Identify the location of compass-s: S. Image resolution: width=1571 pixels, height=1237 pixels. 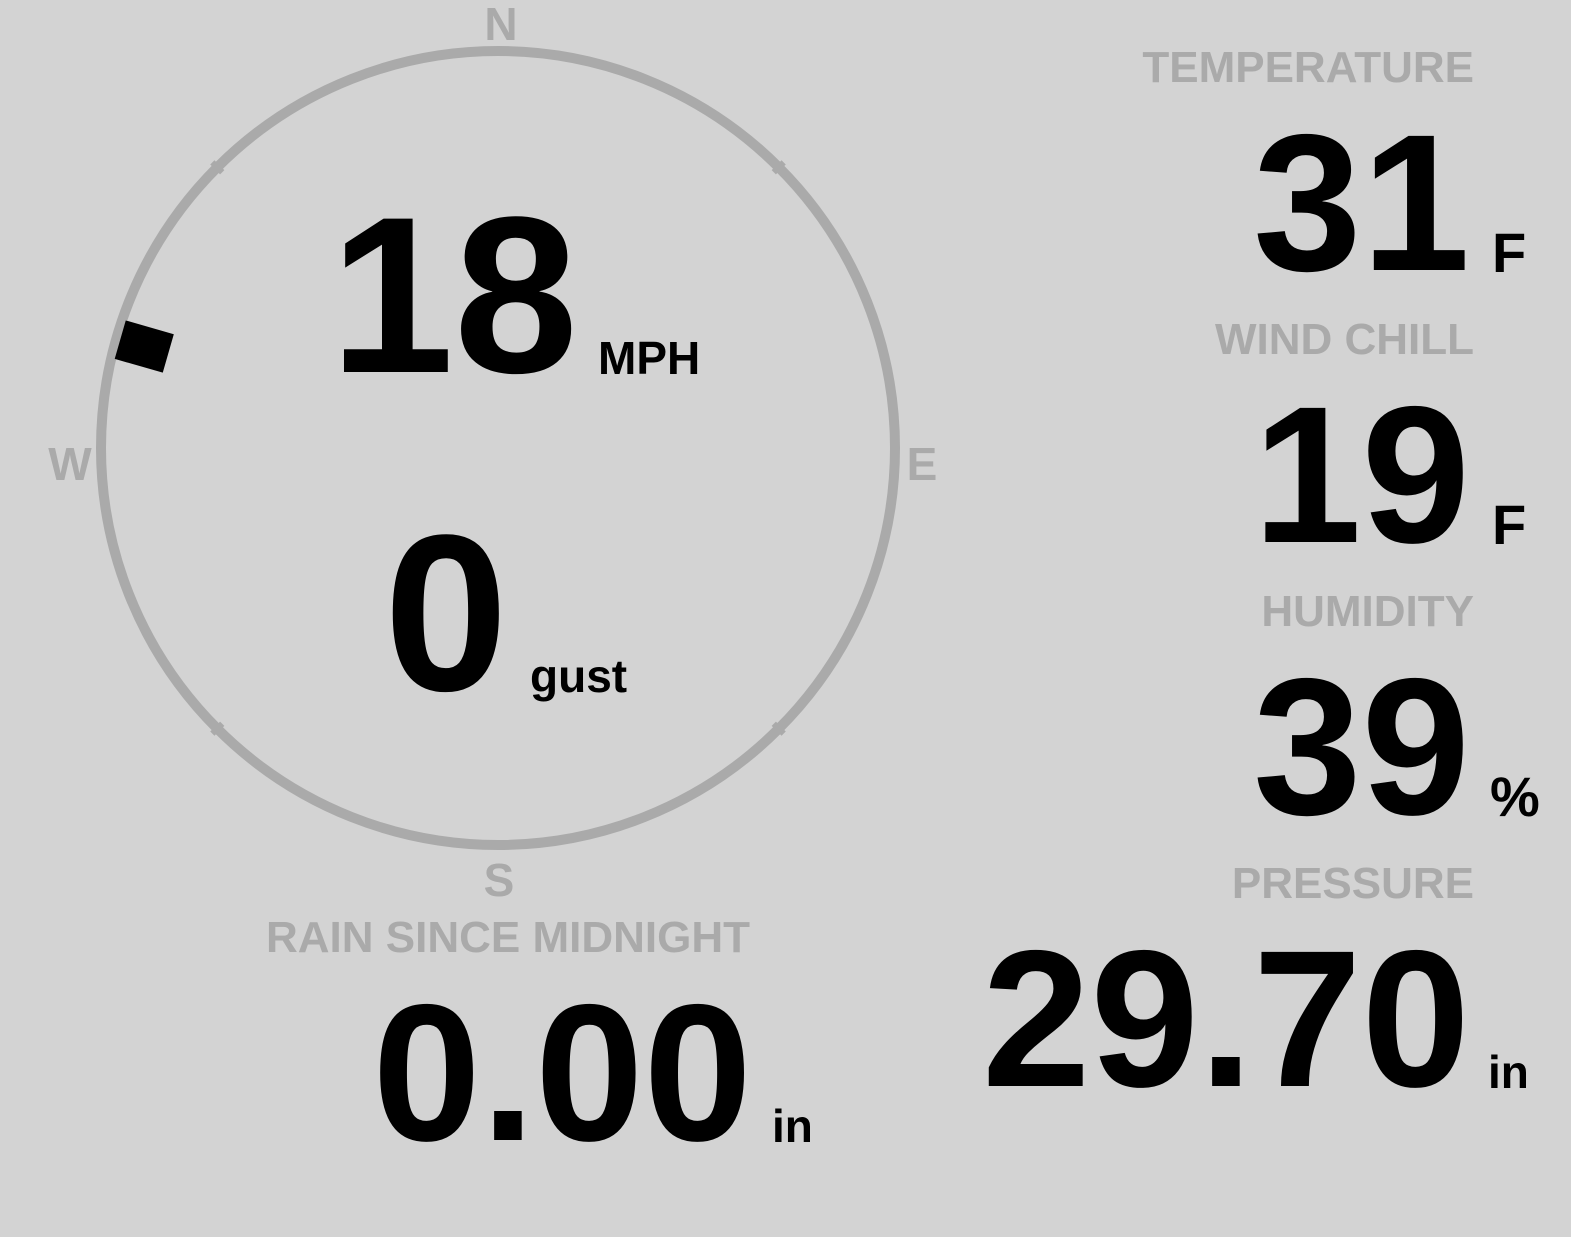
(499, 880).